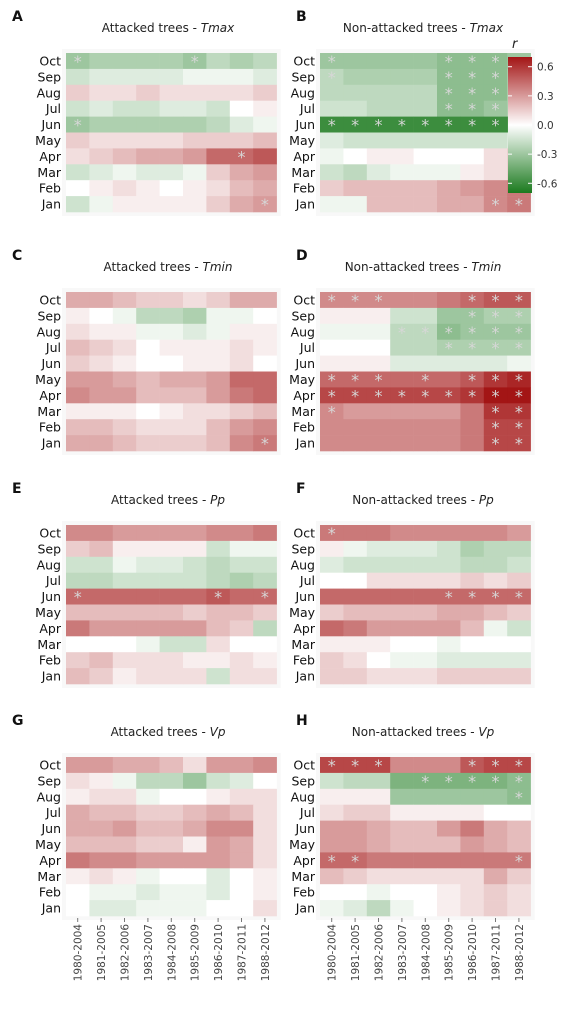  Describe the element at coordinates (50, 892) in the screenshot. I see `month-label: Feb` at that location.